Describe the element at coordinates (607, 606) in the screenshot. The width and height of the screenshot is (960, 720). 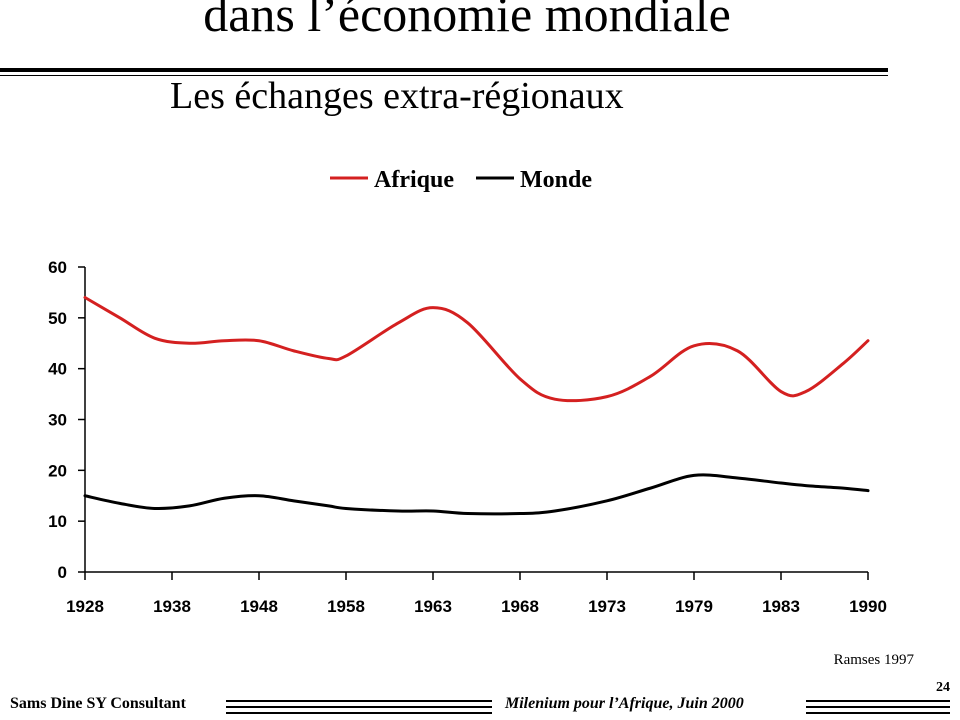
I see `x-tick-label: 1973` at that location.